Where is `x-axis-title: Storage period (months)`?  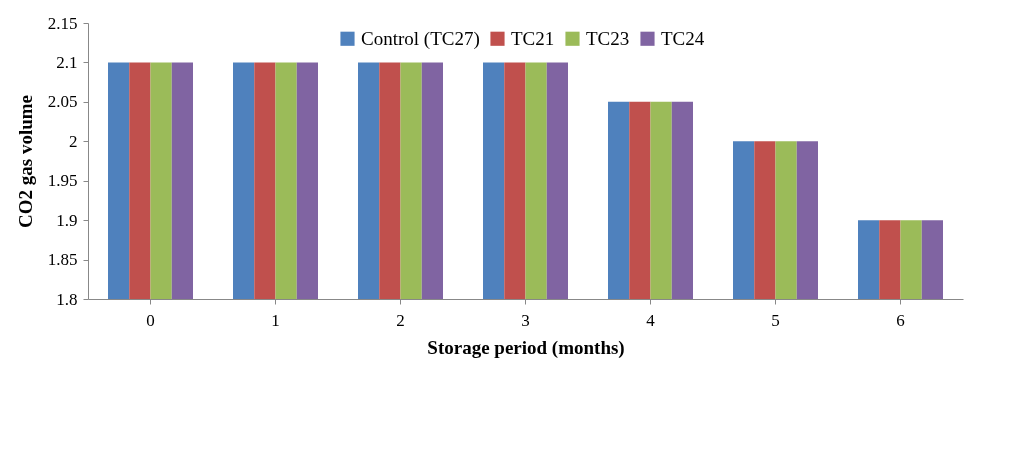
x-axis-title: Storage period (months) is located at coordinates (526, 347).